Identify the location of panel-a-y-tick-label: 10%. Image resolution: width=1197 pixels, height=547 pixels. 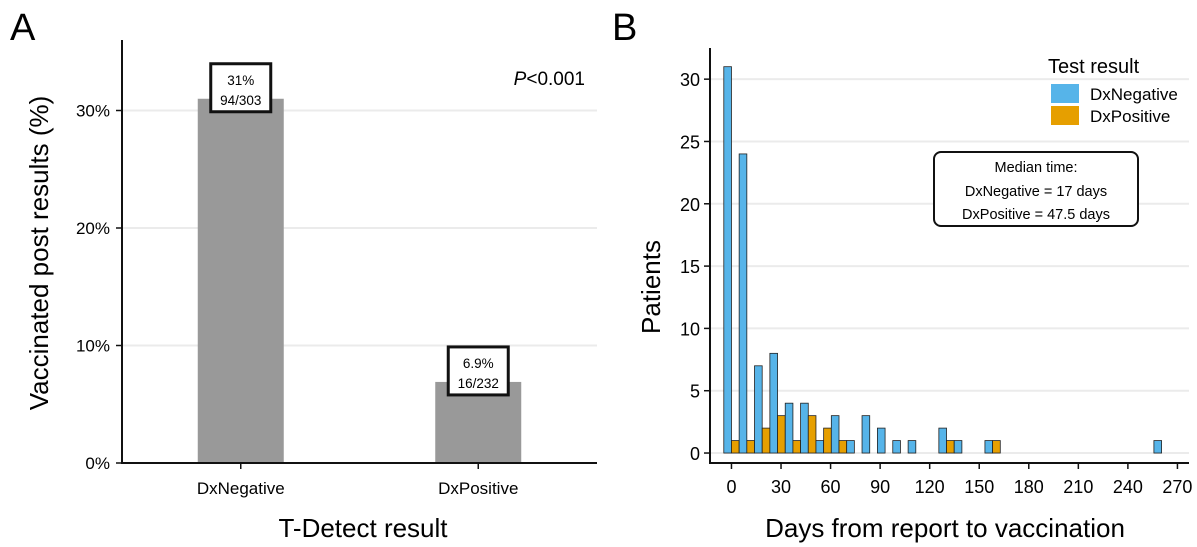
(93, 346).